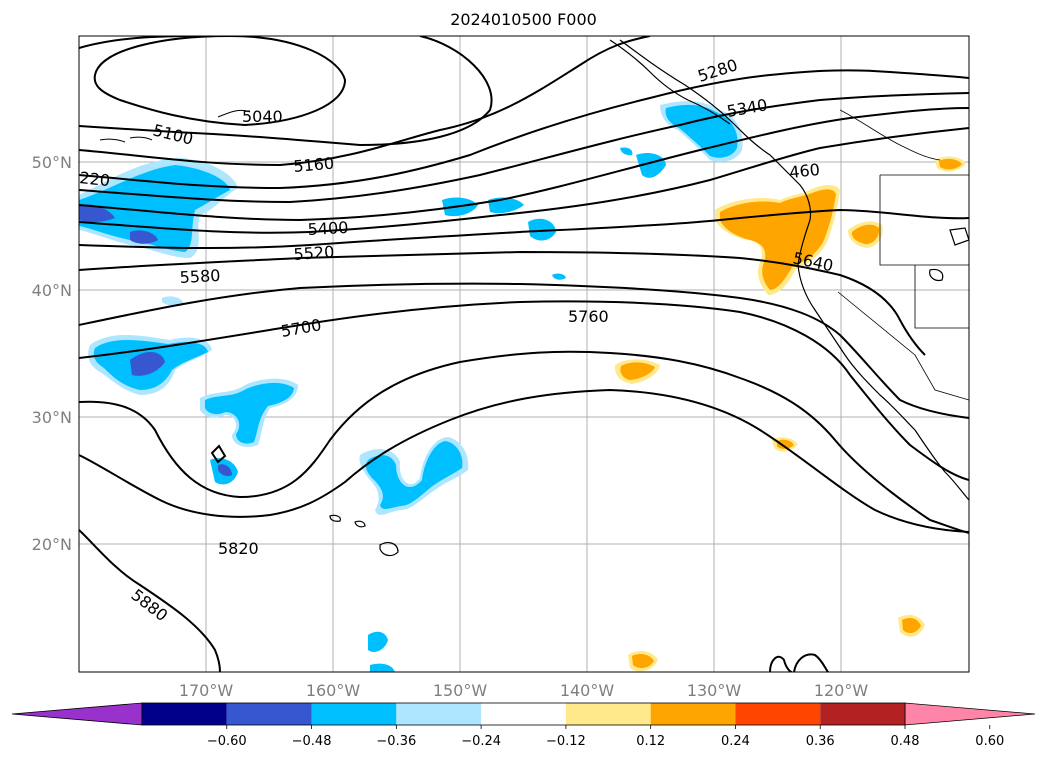 This screenshot has height=765, width=1047. Describe the element at coordinates (52, 162) in the screenshot. I see `lat-label-50n: 50°N` at that location.